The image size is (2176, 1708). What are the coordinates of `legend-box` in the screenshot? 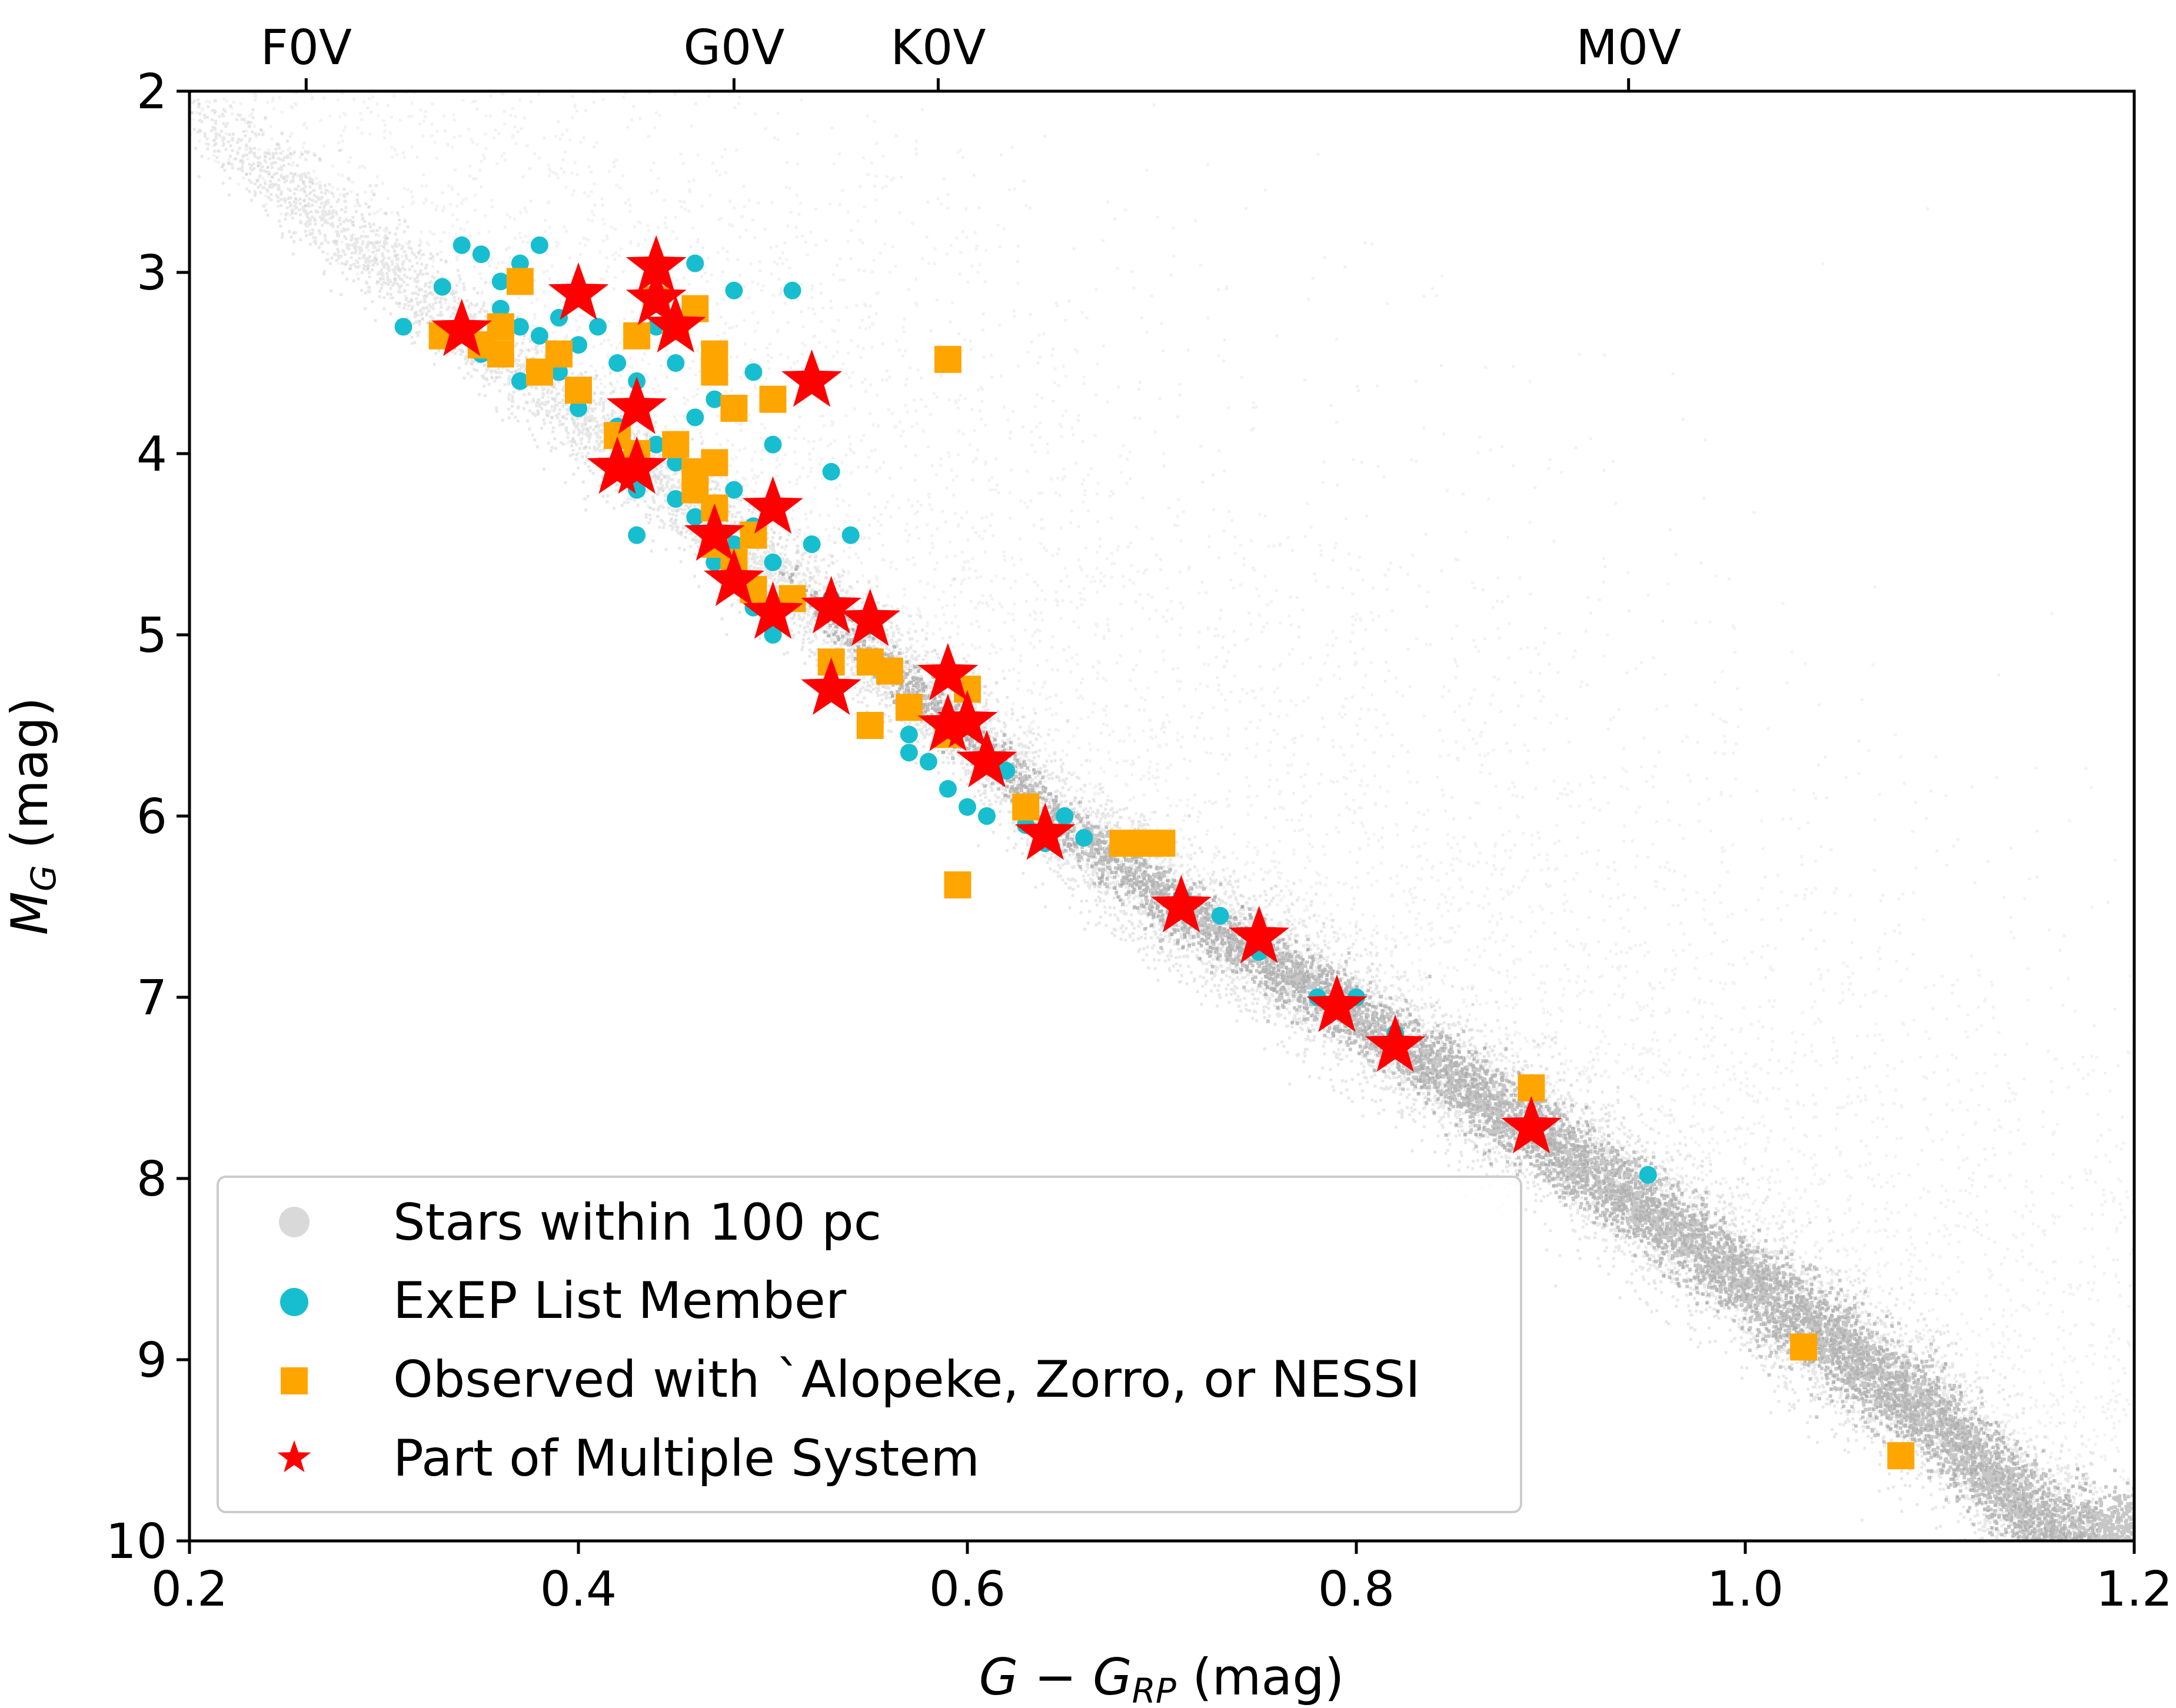 It's located at (869, 1344).